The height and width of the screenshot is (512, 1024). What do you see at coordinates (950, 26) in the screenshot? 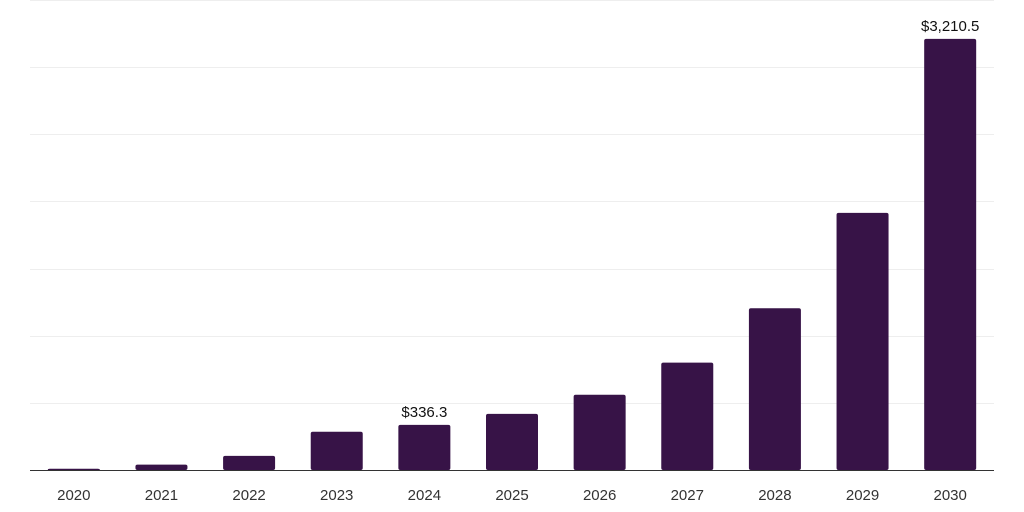
I see `data-label-2030: $3,210.5` at bounding box center [950, 26].